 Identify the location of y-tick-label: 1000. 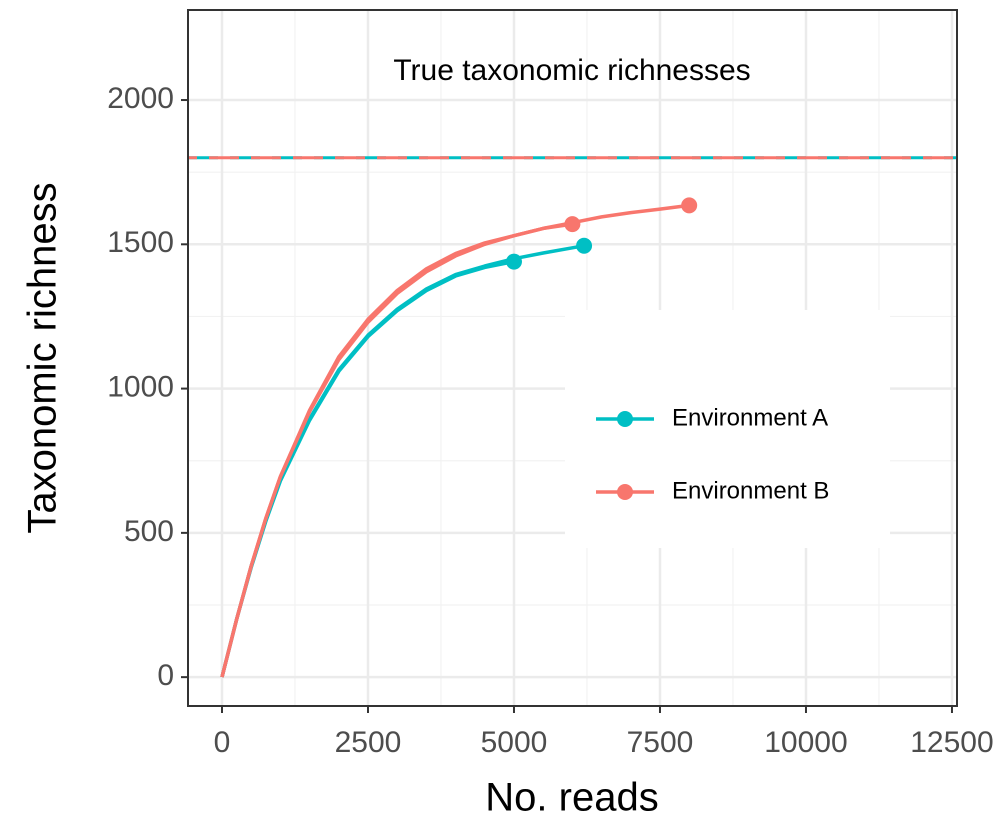
(140, 387).